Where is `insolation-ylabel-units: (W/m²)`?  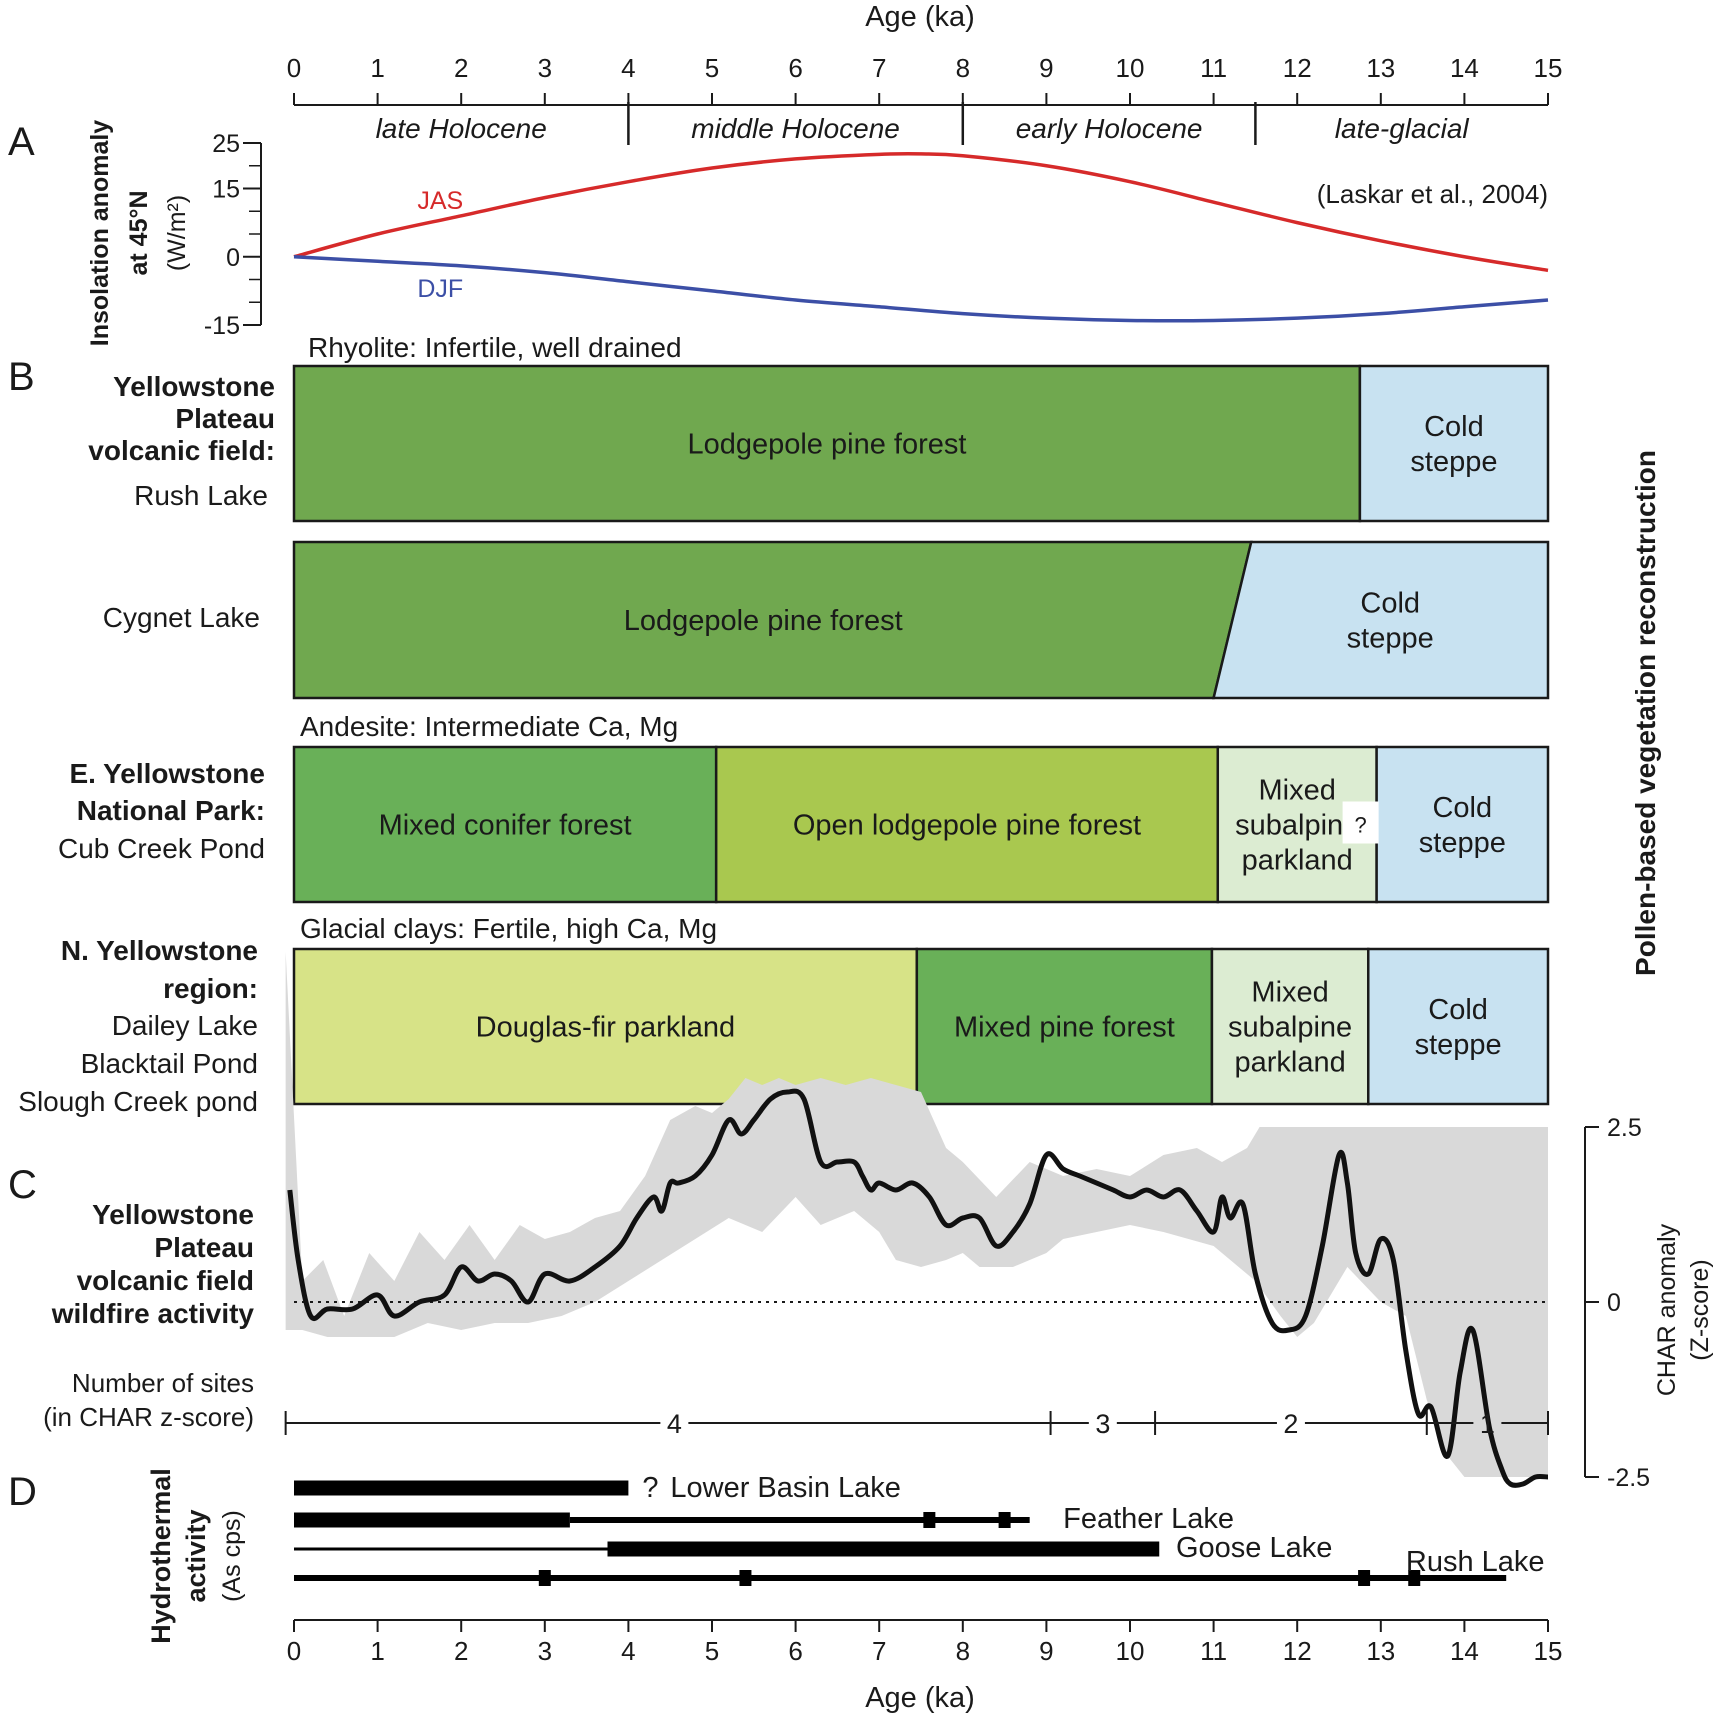 insolation-ylabel-units: (W/m²) is located at coordinates (177, 233).